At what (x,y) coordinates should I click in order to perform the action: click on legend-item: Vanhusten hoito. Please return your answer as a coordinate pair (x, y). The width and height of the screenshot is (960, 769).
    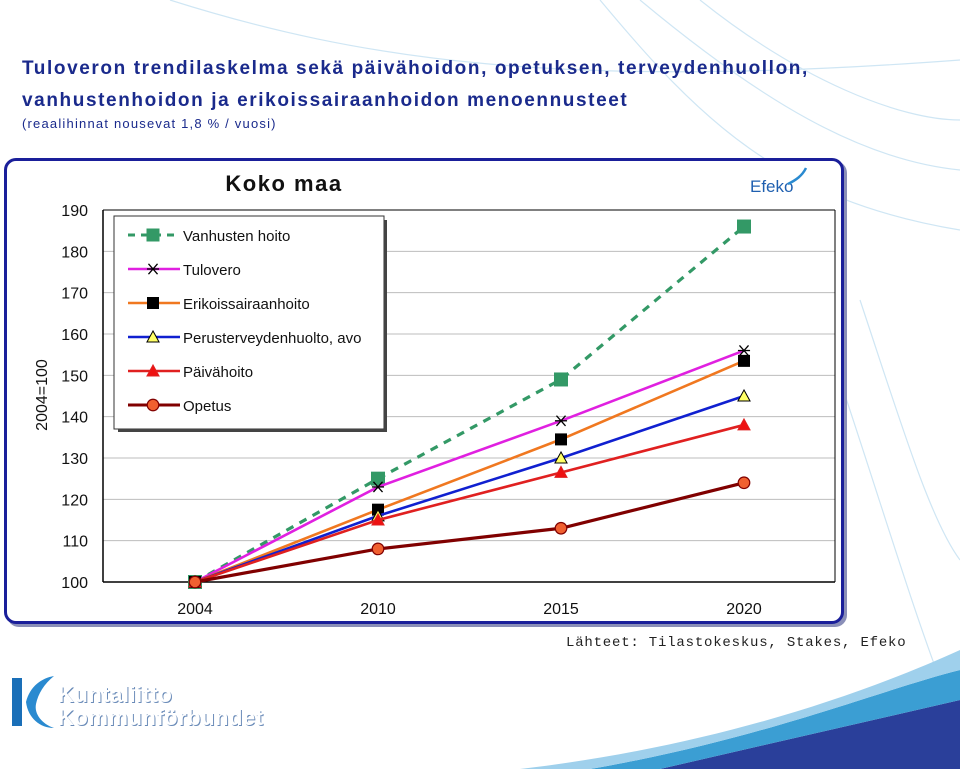
    Looking at the image, I should click on (209, 236).